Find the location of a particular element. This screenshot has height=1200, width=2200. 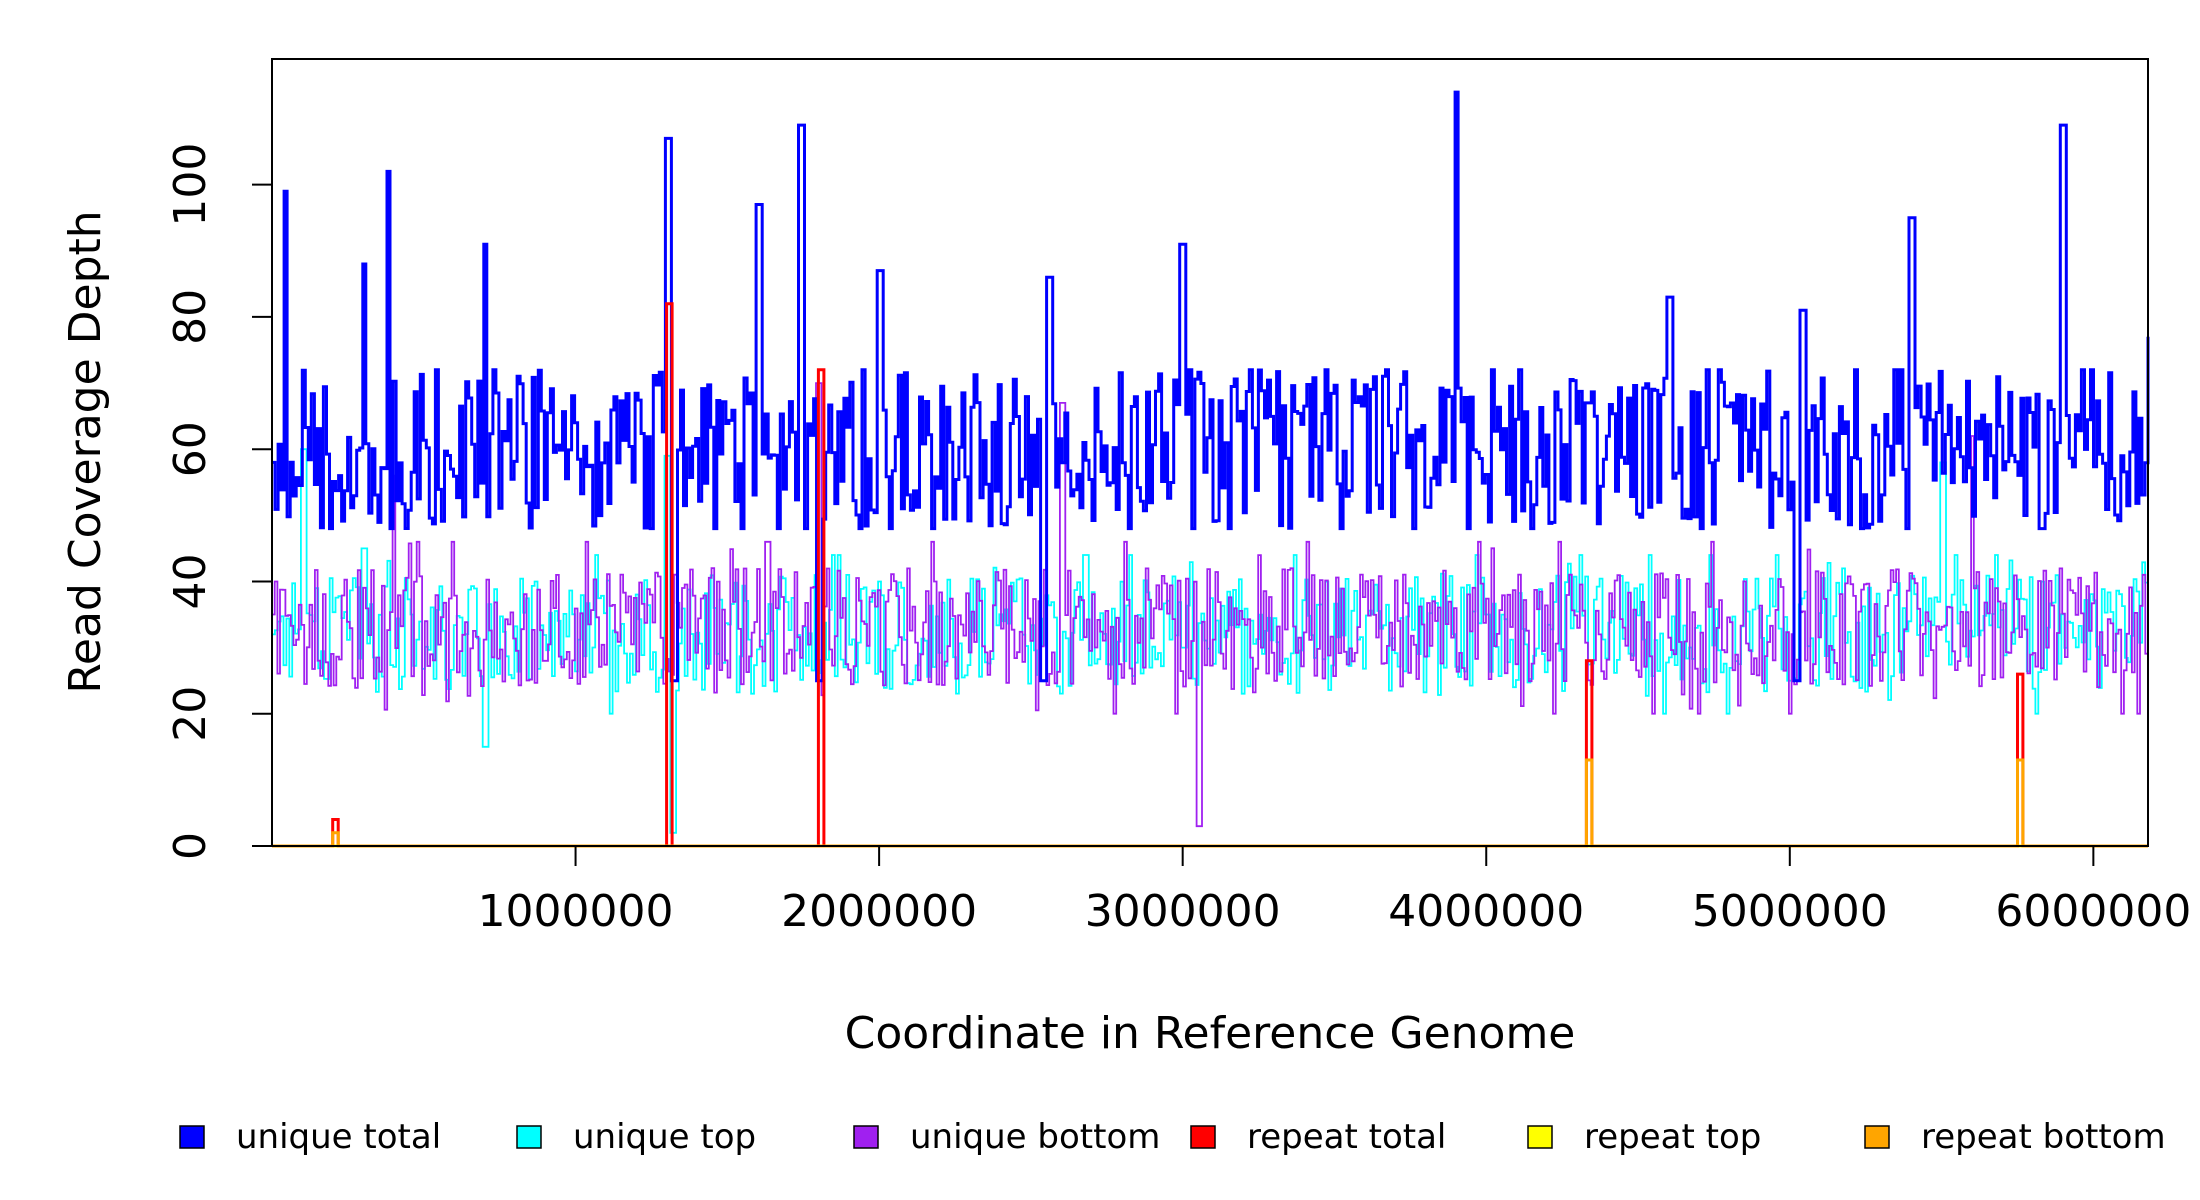

legend-label: repeat total is located at coordinates (1346, 1137).